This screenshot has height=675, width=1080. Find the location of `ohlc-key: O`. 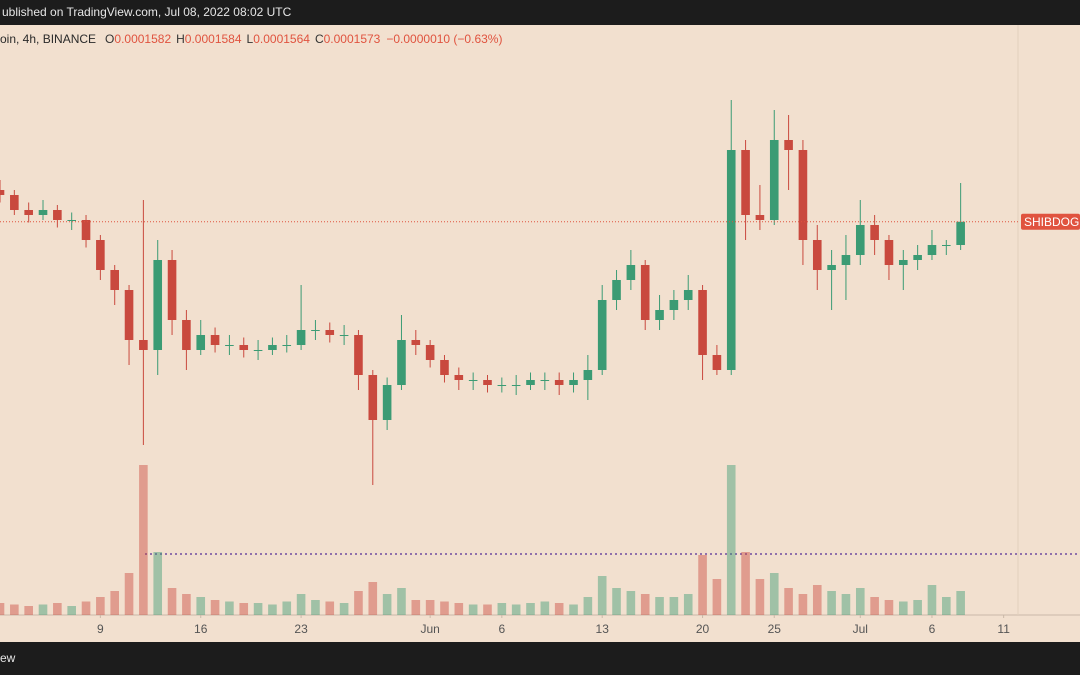

ohlc-key: O is located at coordinates (109, 39).